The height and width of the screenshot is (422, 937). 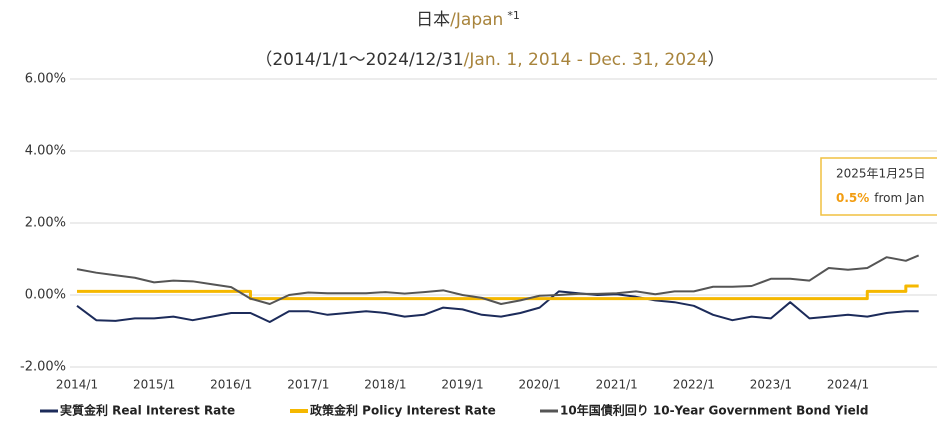 I want to click on y-tick-label: 0.00%, so click(x=45, y=295).